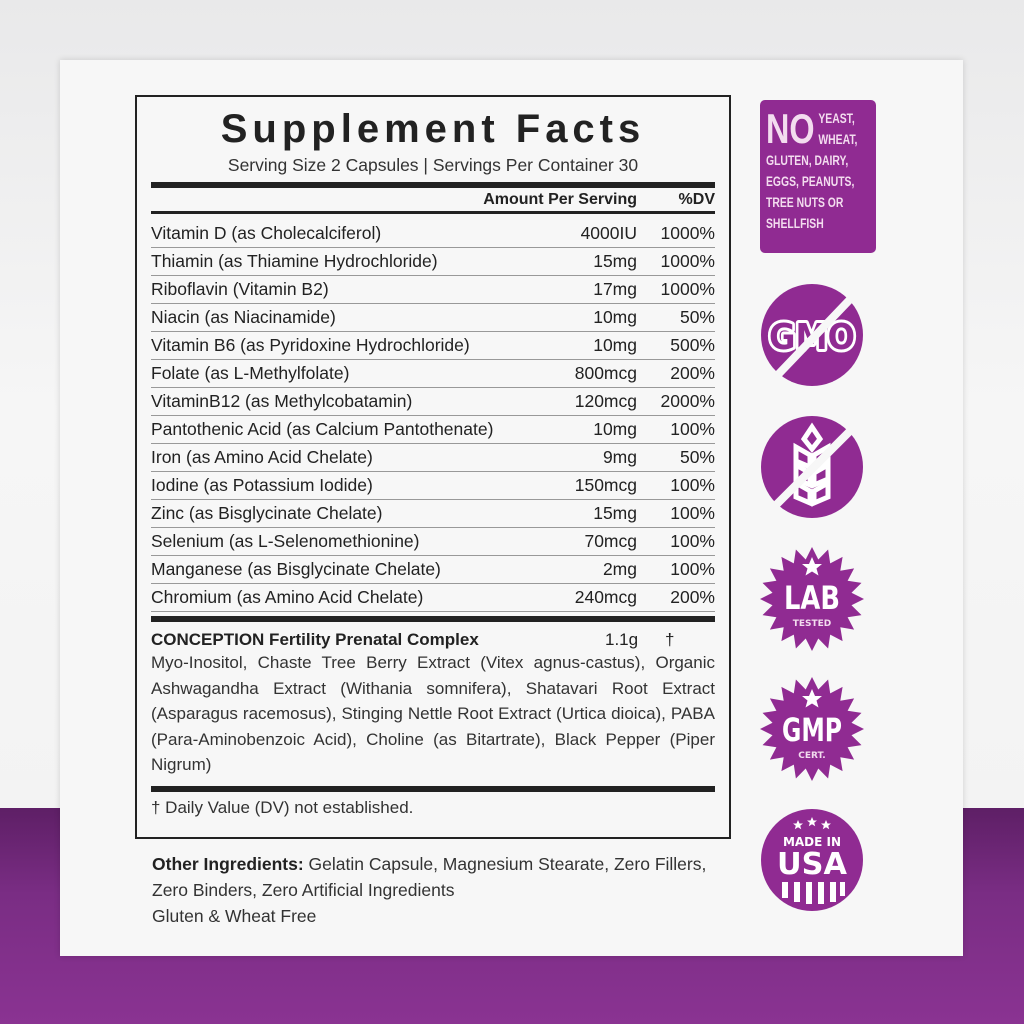 The width and height of the screenshot is (1024, 1024). What do you see at coordinates (605, 401) in the screenshot?
I see `nutrient-amount: 120mcg` at bounding box center [605, 401].